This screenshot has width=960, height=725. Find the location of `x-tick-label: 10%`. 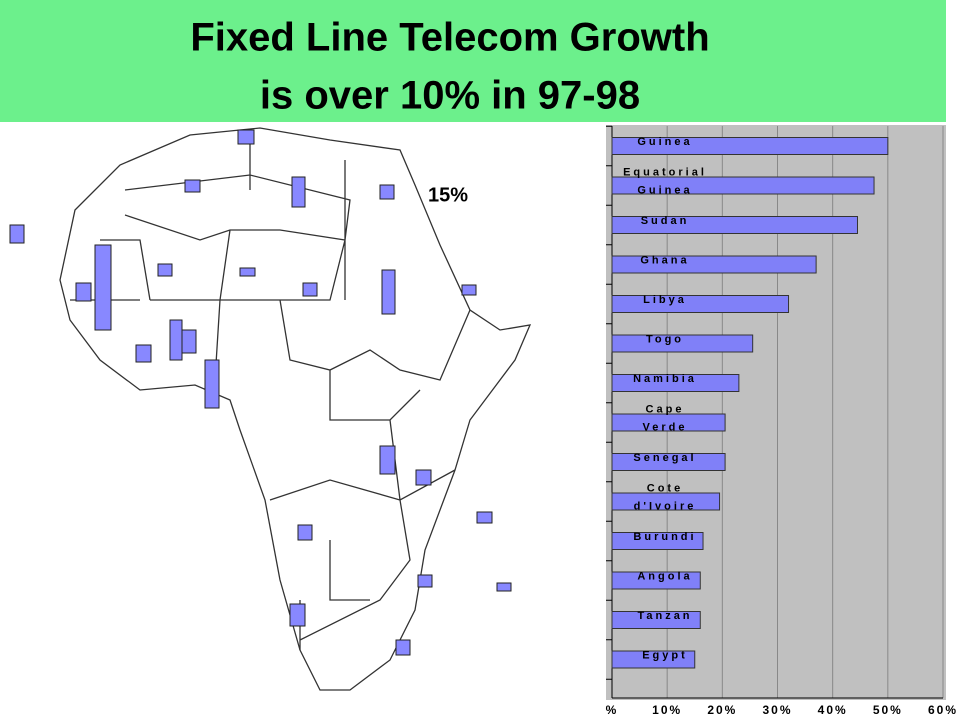

x-tick-label: 10% is located at coordinates (667, 710).